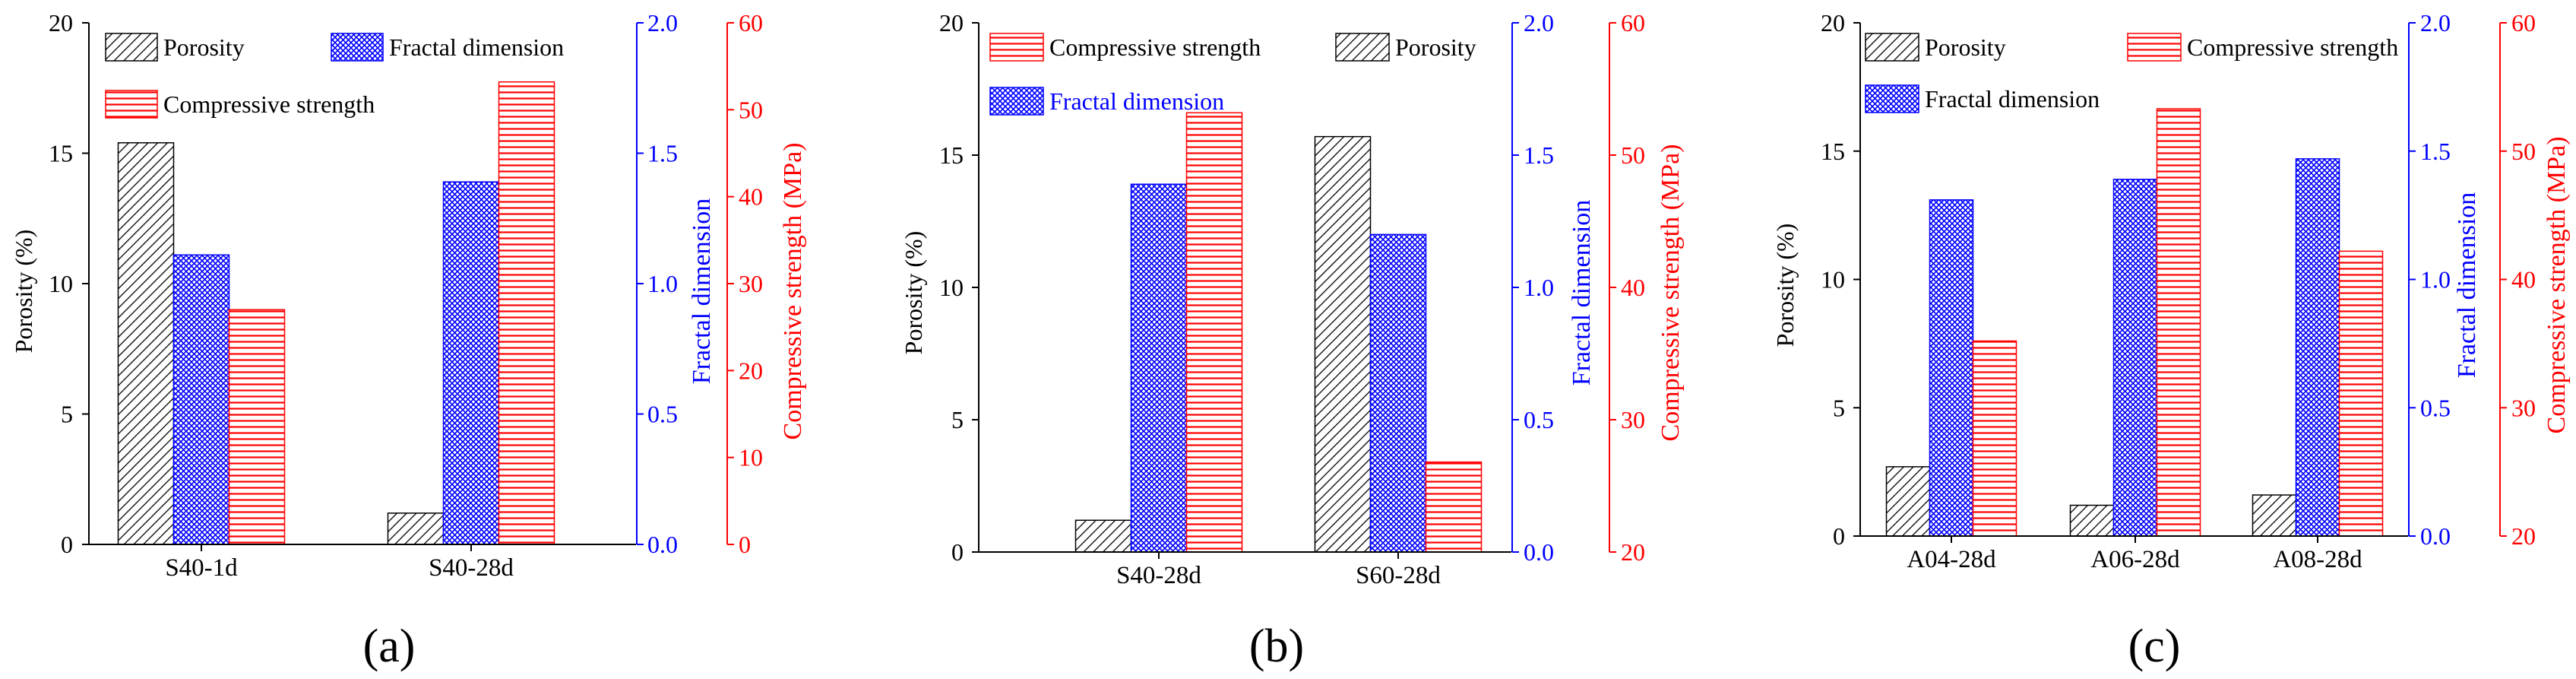 The image size is (2576, 679). What do you see at coordinates (1158, 575) in the screenshot?
I see `category-label-b: S40-28d` at bounding box center [1158, 575].